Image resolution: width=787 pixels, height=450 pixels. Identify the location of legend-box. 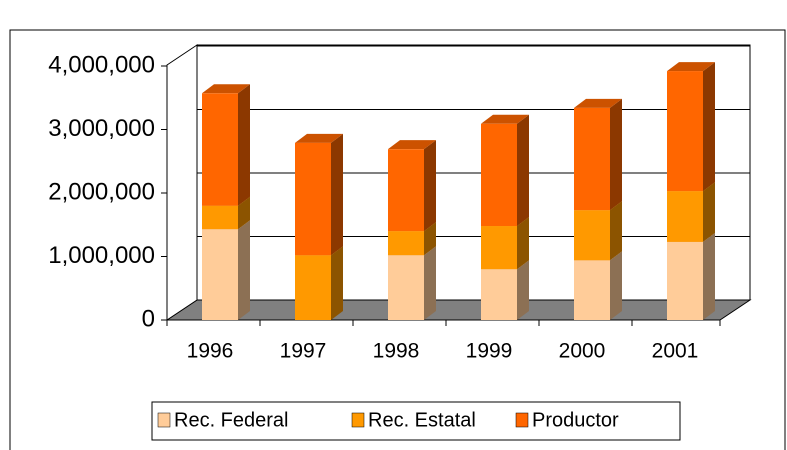
(416, 421).